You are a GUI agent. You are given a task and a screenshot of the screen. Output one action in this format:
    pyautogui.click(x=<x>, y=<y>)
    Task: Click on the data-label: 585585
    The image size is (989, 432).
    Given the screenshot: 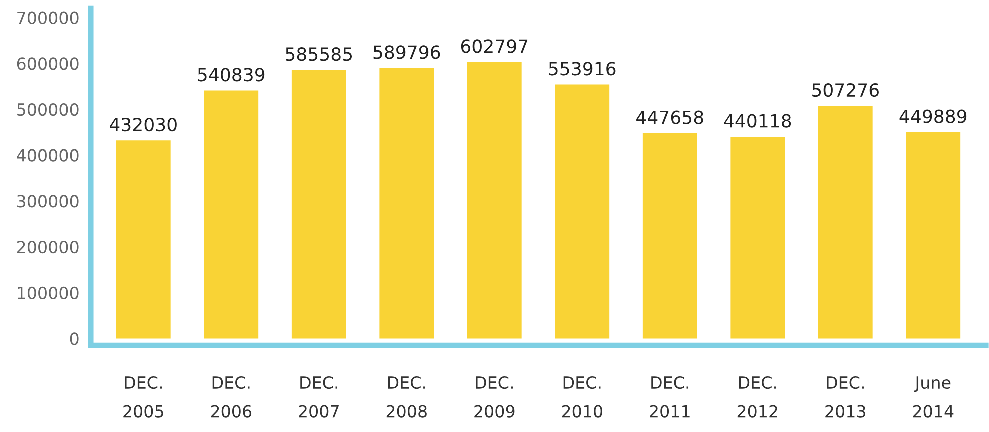 What is the action you would take?
    pyautogui.click(x=319, y=55)
    